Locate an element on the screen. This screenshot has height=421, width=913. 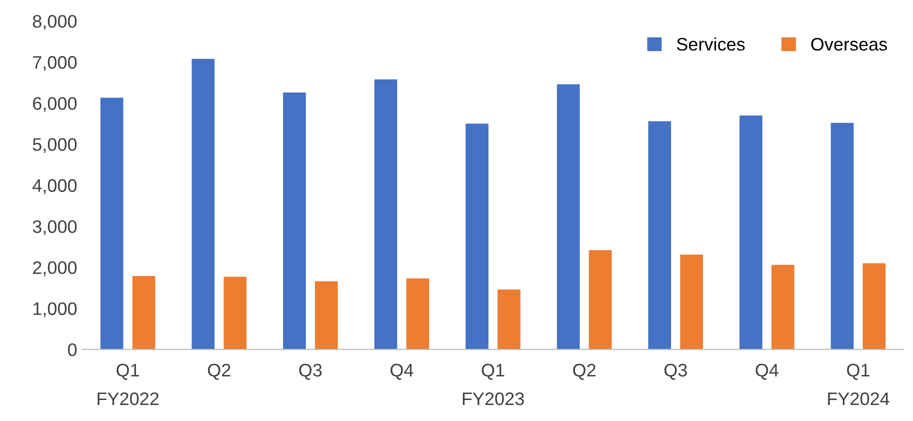
legend-label: Services is located at coordinates (710, 44).